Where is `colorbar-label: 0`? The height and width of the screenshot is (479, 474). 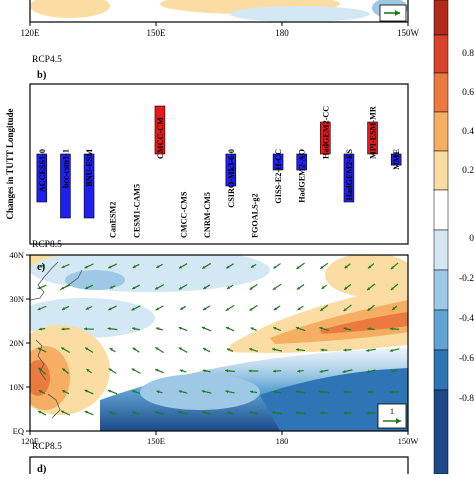 colorbar-label: 0 is located at coordinates (471, 239).